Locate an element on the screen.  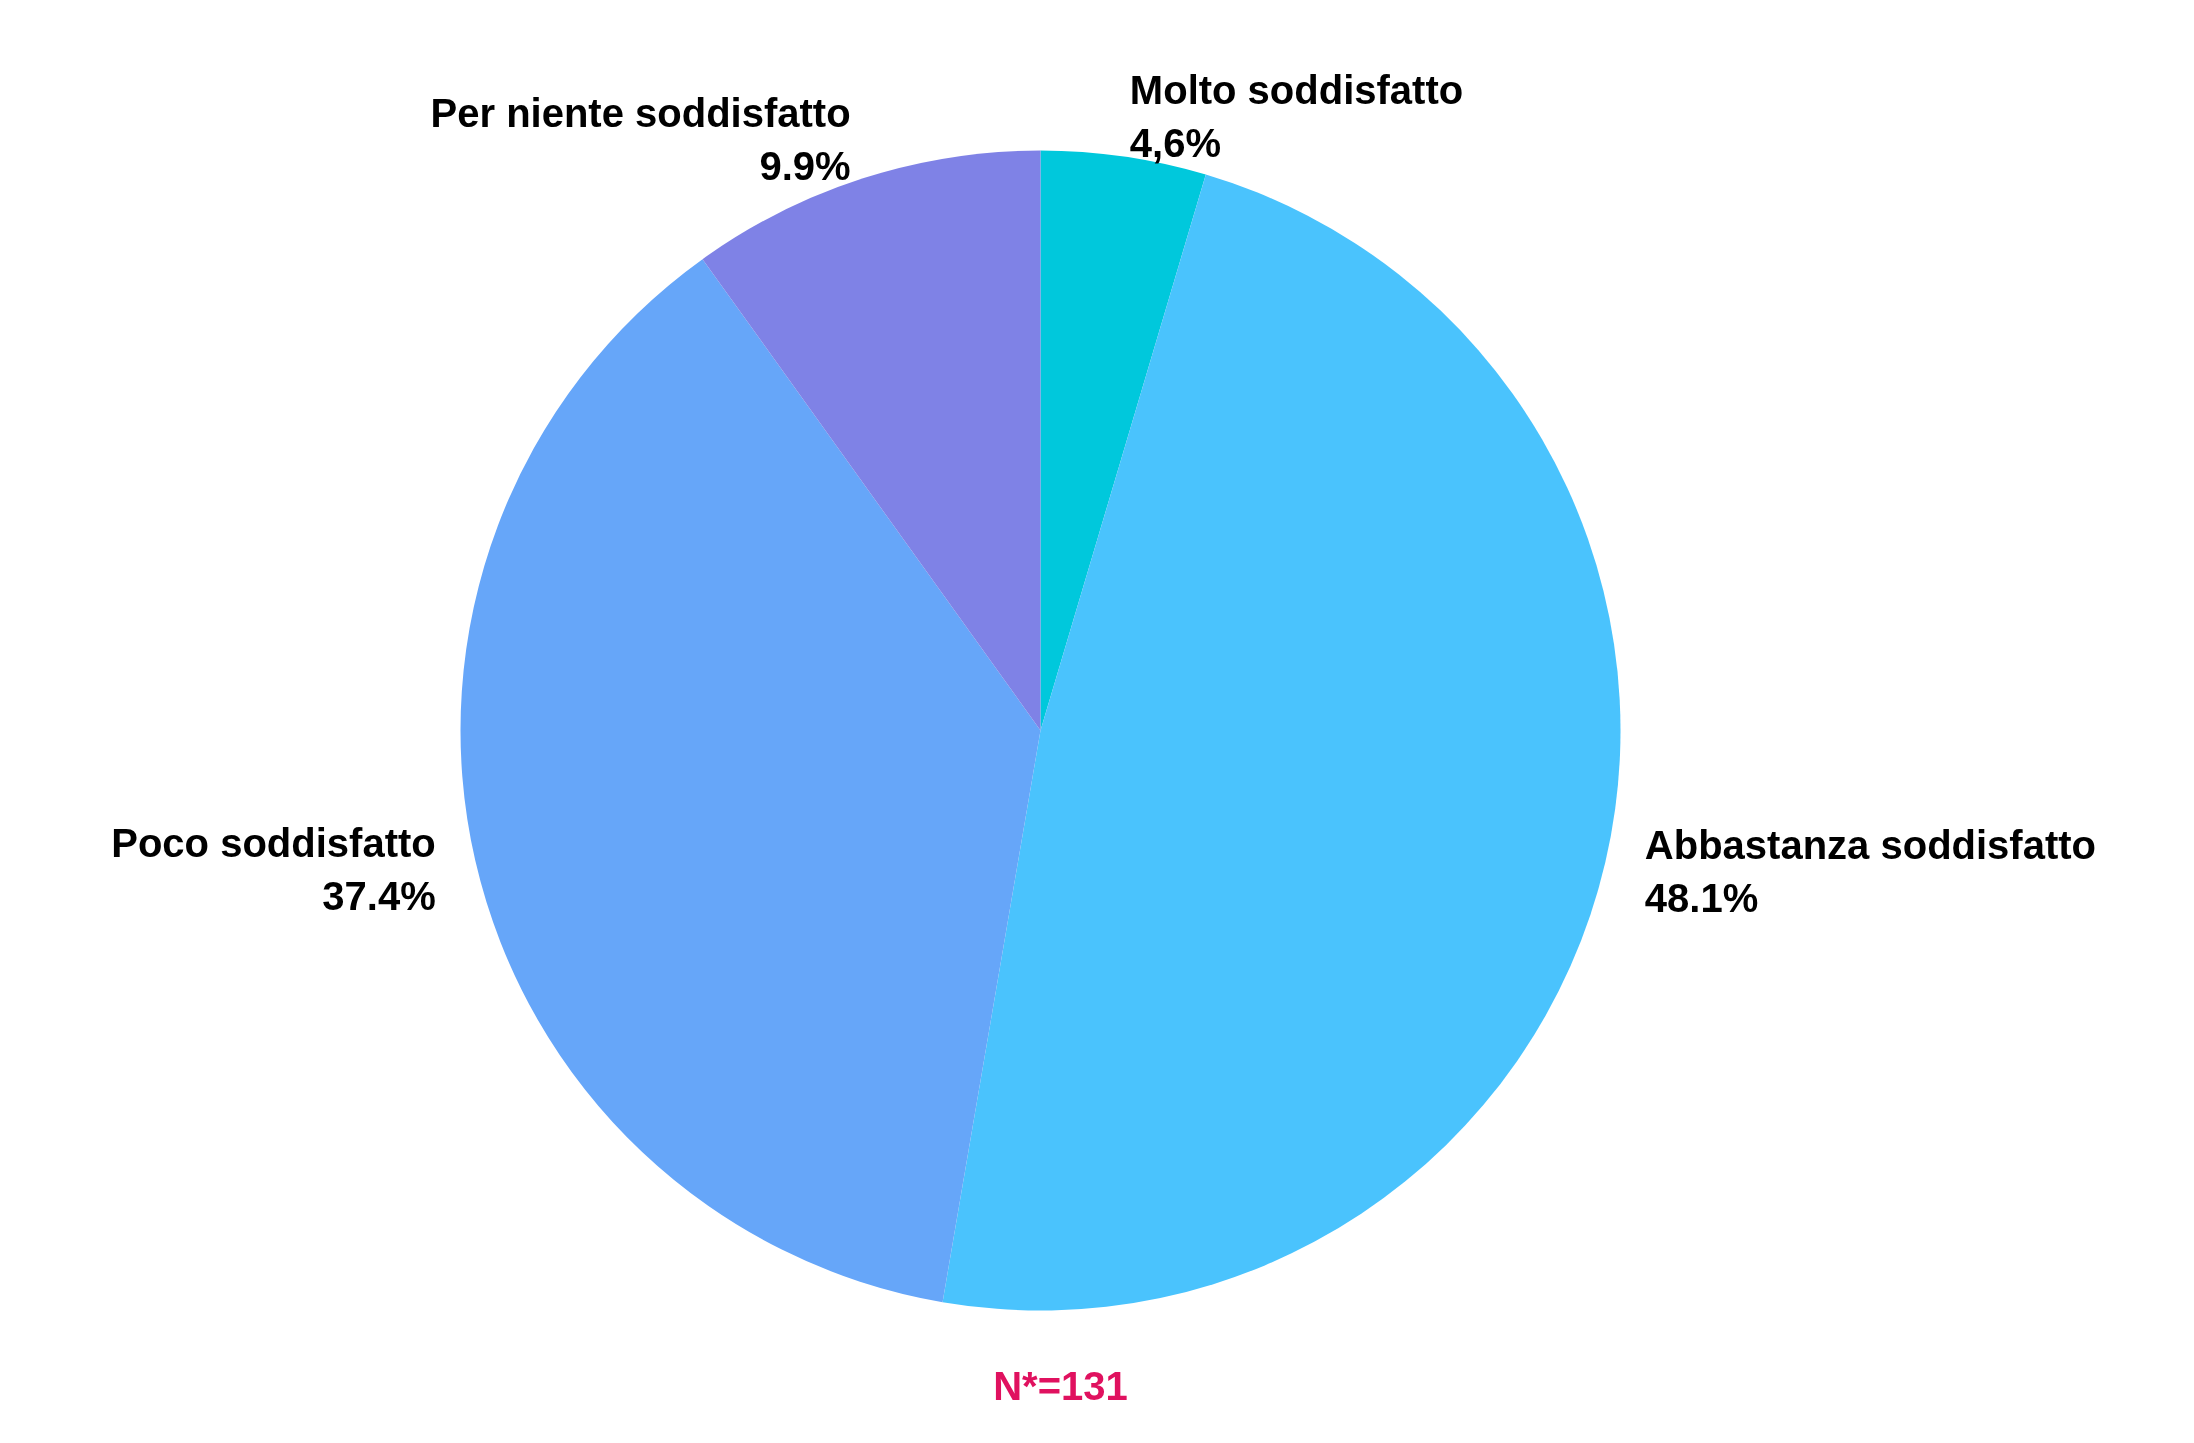
data-label: 48.1% is located at coordinates (1701, 897).